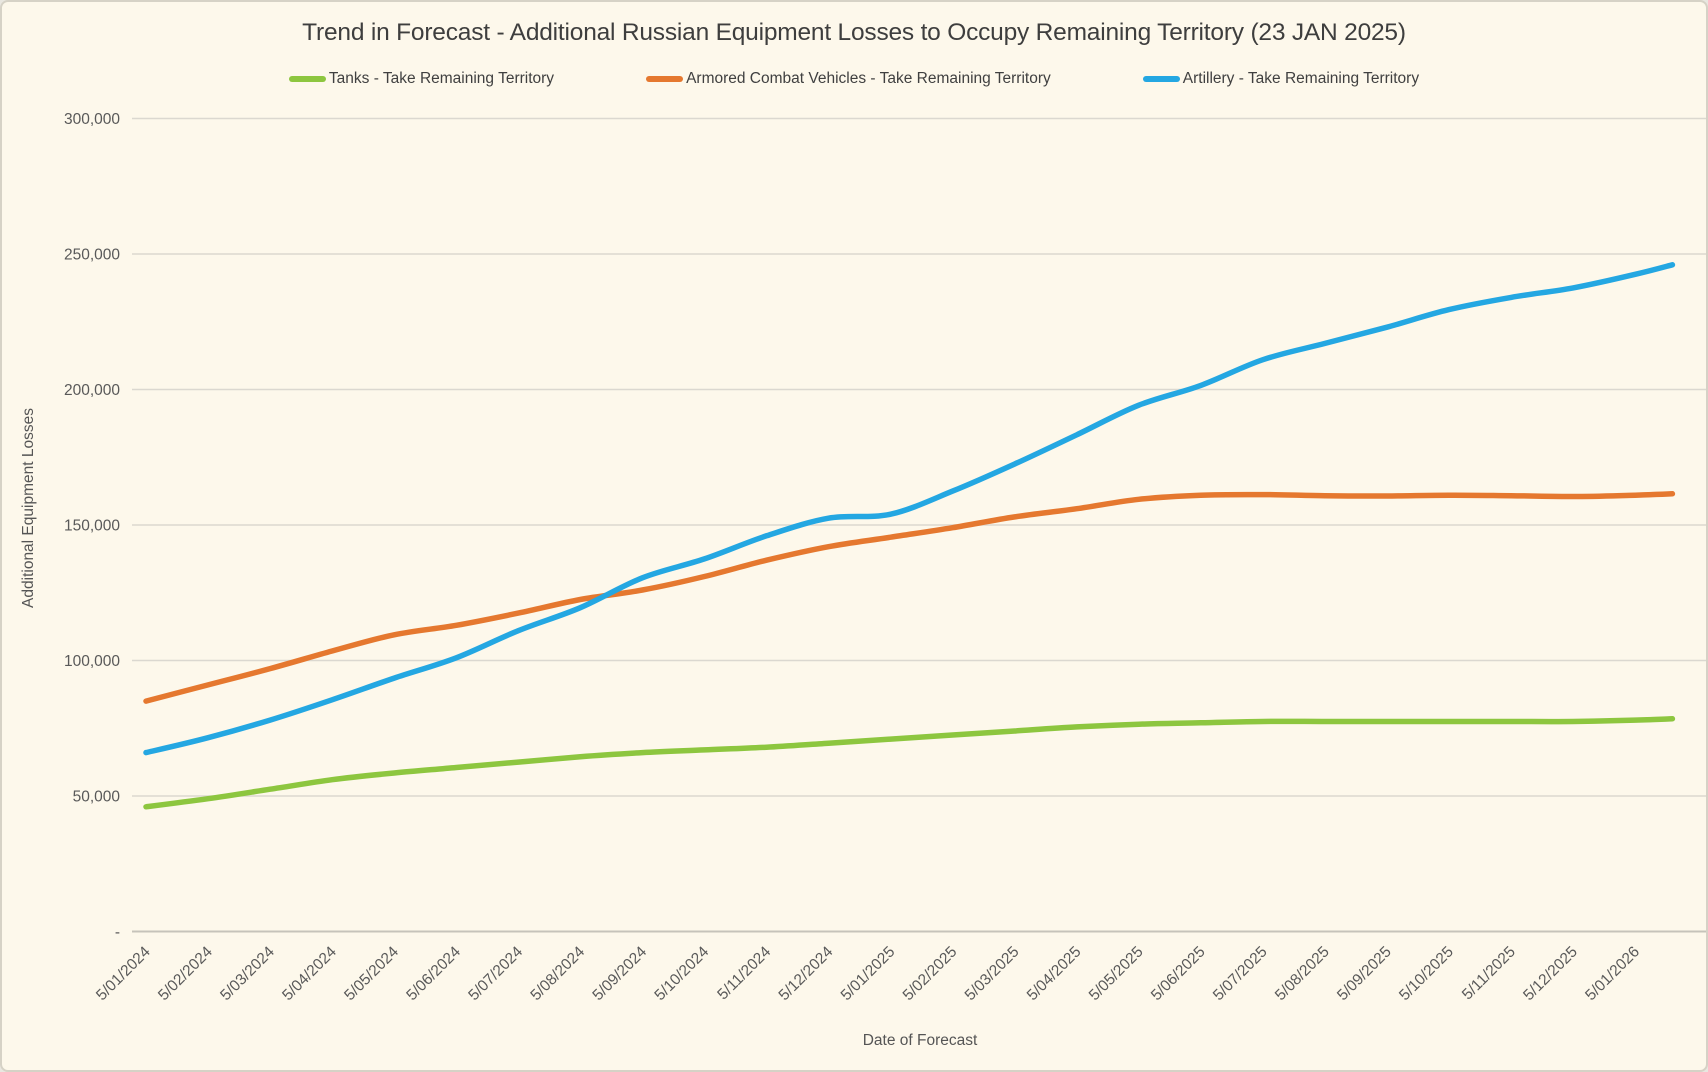 The height and width of the screenshot is (1072, 1708). I want to click on y-axis-title: Additional Equipment Losses, so click(28, 508).